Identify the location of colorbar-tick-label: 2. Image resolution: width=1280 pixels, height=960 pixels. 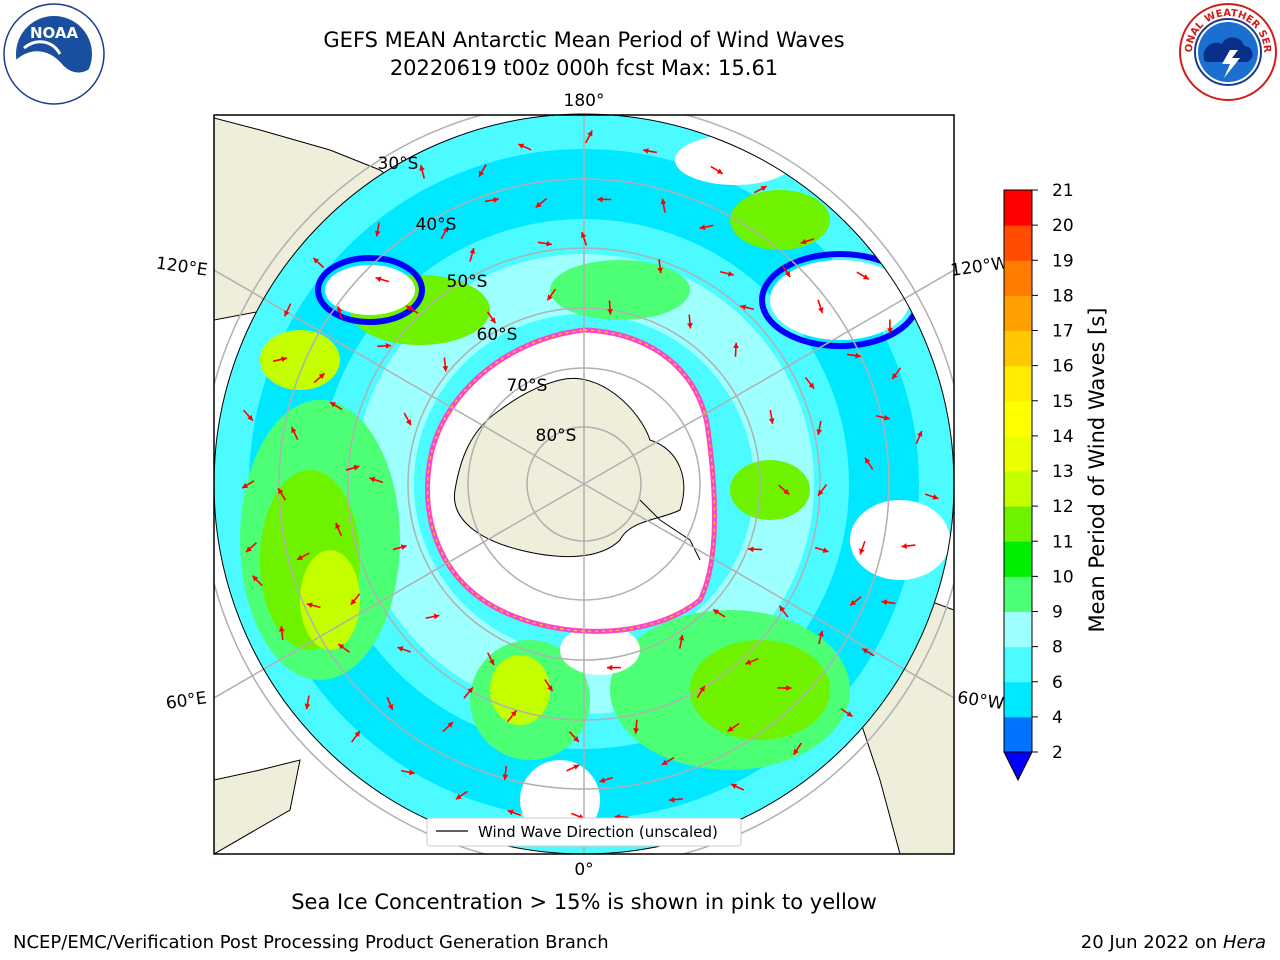
(1057, 753).